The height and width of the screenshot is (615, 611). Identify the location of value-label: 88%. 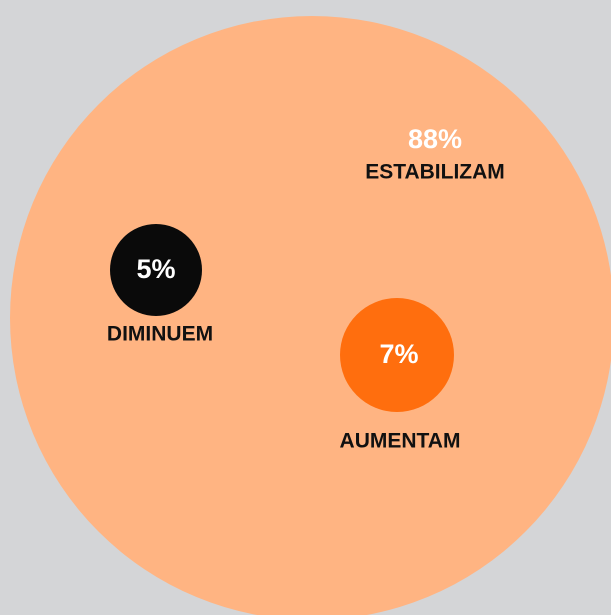
(435, 139).